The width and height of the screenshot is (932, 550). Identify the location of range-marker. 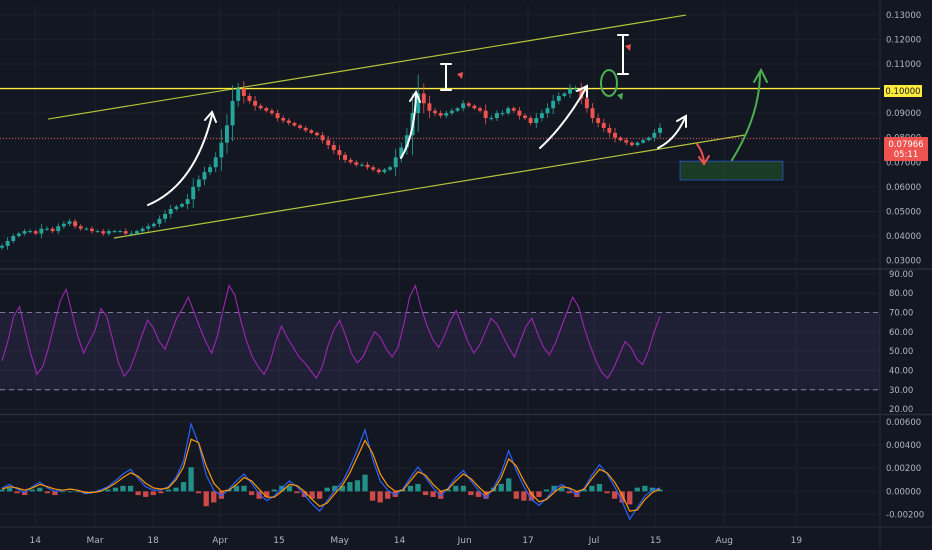
(446, 77).